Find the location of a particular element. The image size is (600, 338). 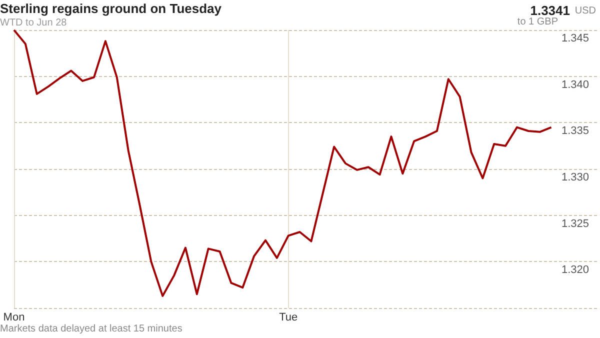

y-tick-label: 1.345 is located at coordinates (575, 38).